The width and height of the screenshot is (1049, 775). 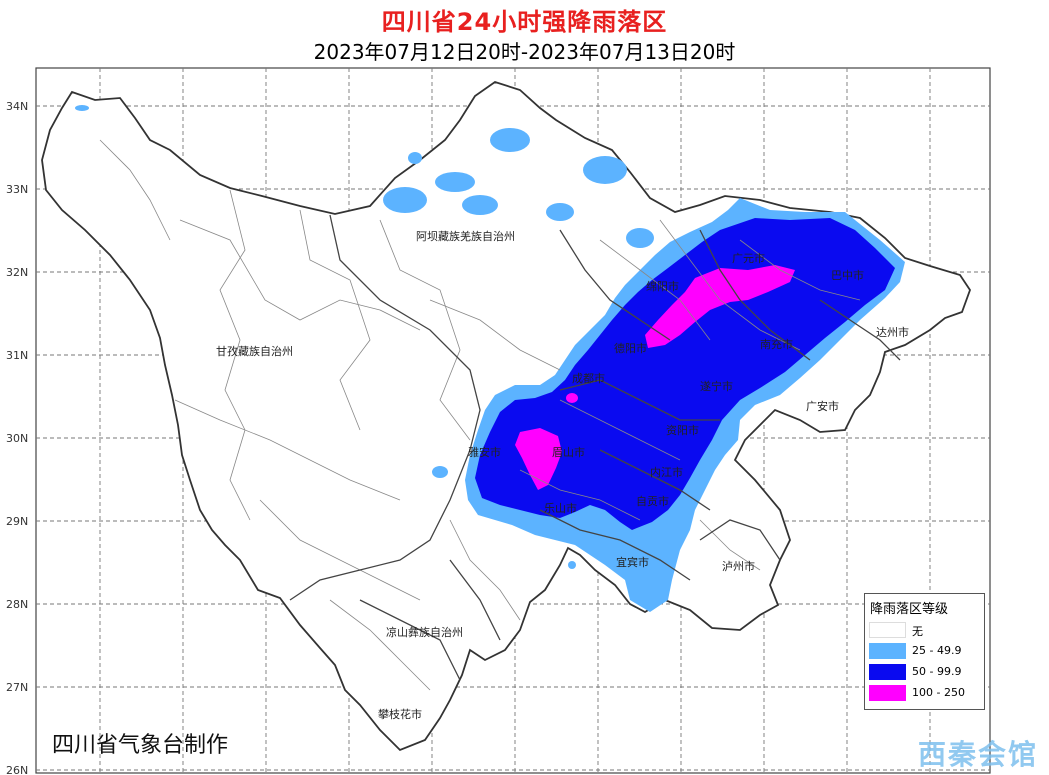 What do you see at coordinates (17, 272) in the screenshot?
I see `lat-label: 32N` at bounding box center [17, 272].